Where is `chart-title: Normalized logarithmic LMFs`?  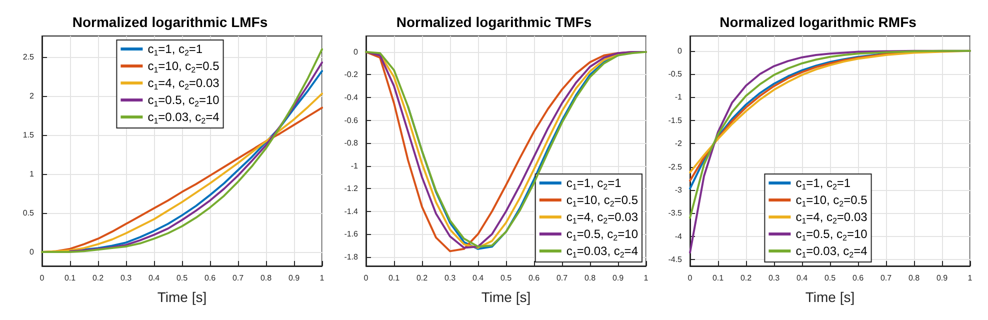 chart-title: Normalized logarithmic LMFs is located at coordinates (170, 22).